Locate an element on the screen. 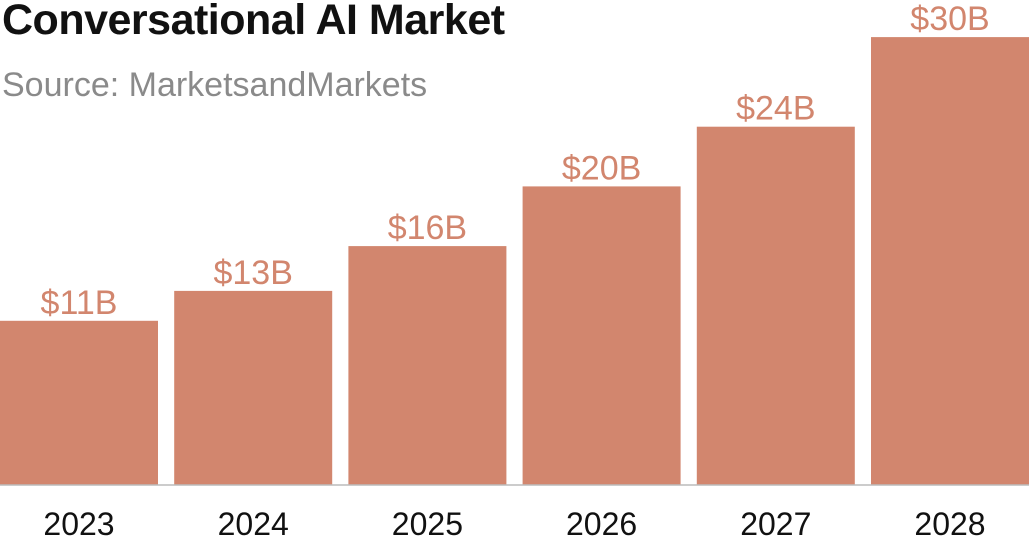 Image resolution: width=1029 pixels, height=547 pixels. bar-2028 is located at coordinates (950, 261).